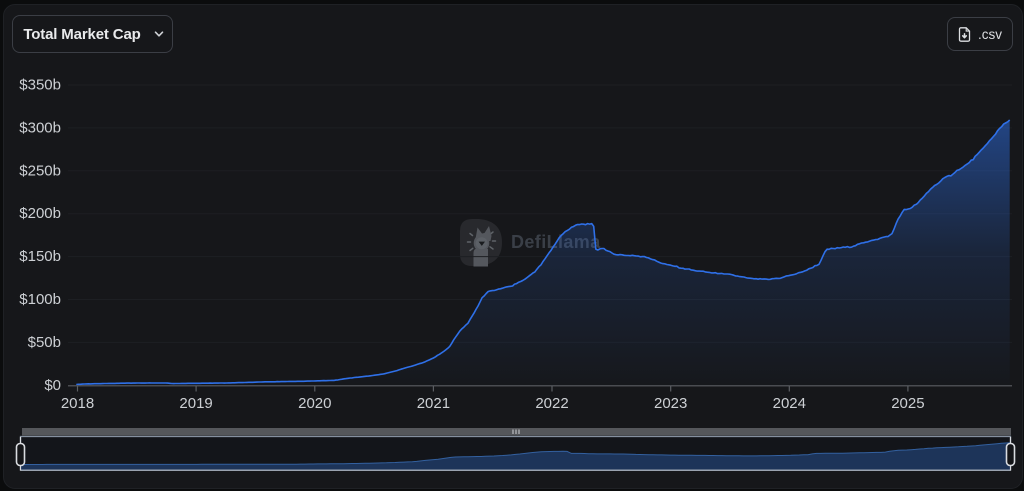  I want to click on svg-text: $150b, so click(40, 256).